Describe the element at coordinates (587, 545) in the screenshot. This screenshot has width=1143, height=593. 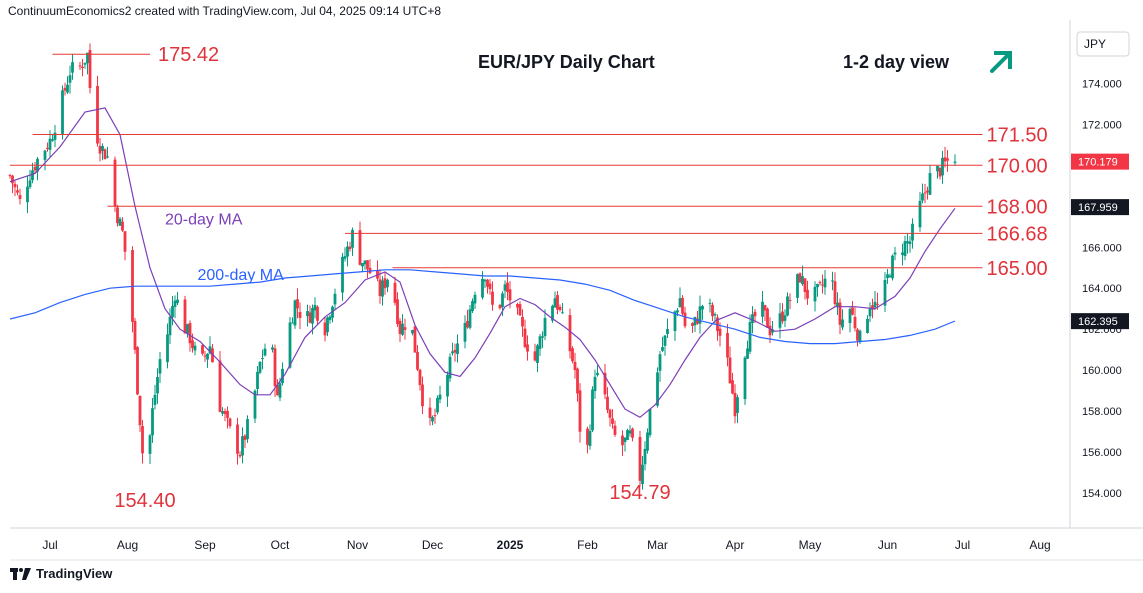
I see `time-tick-label: Feb` at that location.